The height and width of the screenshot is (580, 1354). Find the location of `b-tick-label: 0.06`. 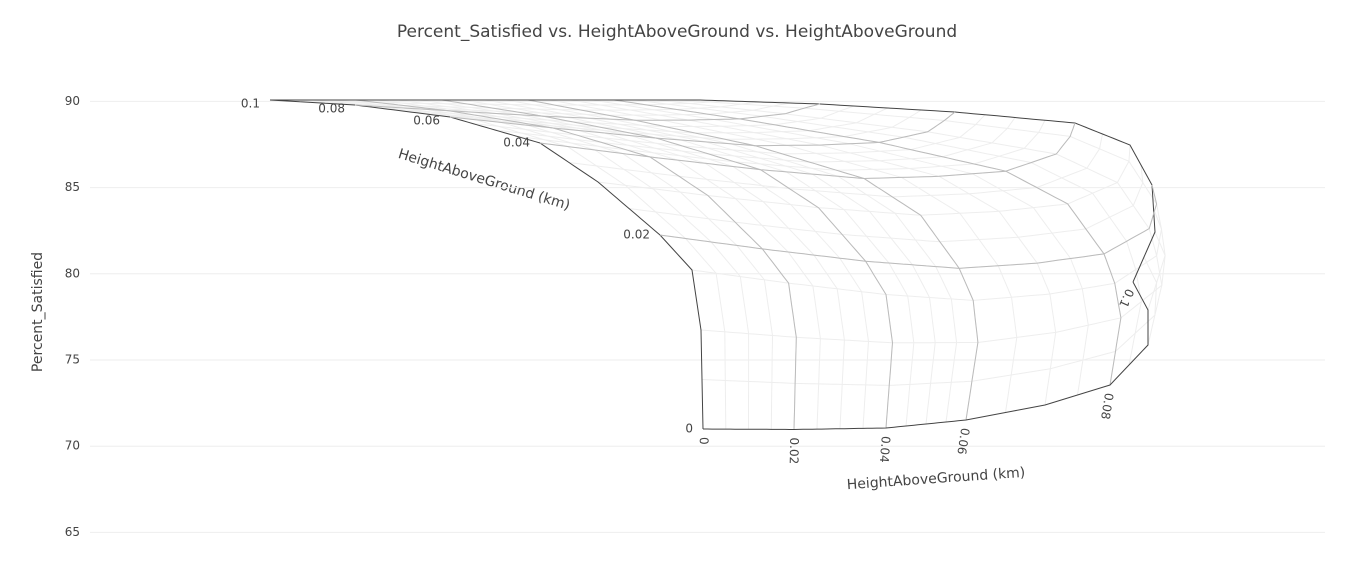

b-tick-label: 0.06 is located at coordinates (426, 121).